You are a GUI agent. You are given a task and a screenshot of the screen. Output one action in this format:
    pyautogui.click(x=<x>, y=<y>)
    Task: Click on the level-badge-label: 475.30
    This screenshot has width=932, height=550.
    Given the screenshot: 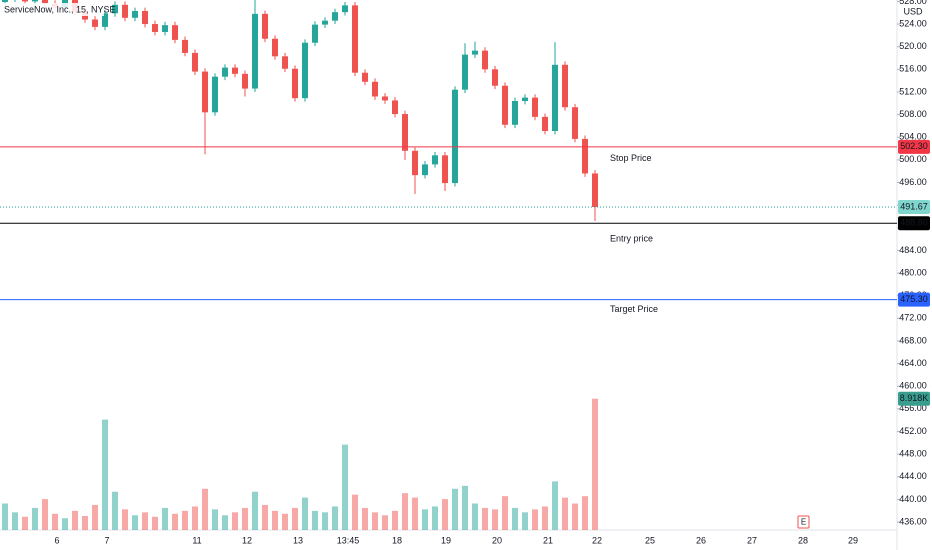 What is the action you would take?
    pyautogui.click(x=914, y=299)
    